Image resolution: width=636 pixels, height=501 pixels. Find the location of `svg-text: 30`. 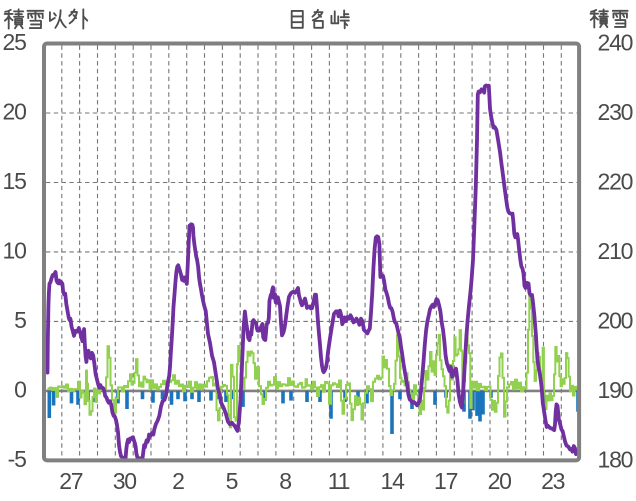

svg-text: 30 is located at coordinates (125, 481).